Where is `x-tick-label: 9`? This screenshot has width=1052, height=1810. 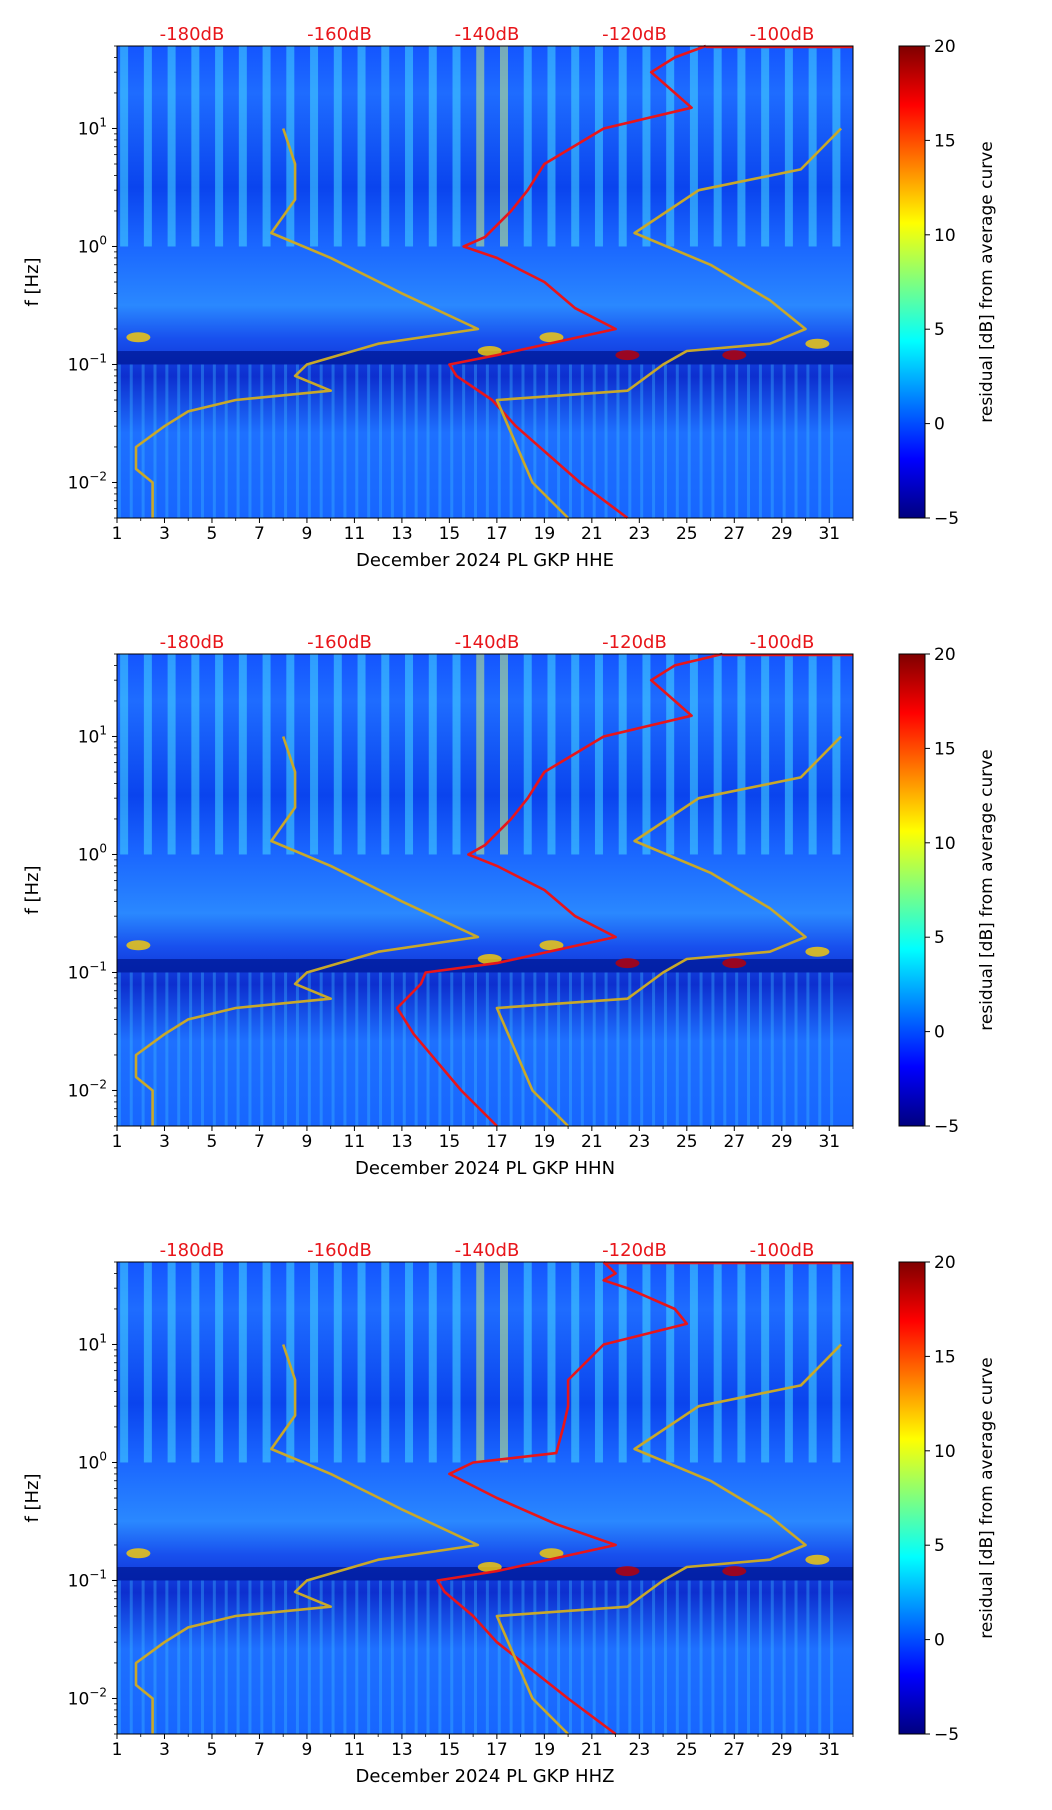
x-tick-label: 9 is located at coordinates (307, 1750).